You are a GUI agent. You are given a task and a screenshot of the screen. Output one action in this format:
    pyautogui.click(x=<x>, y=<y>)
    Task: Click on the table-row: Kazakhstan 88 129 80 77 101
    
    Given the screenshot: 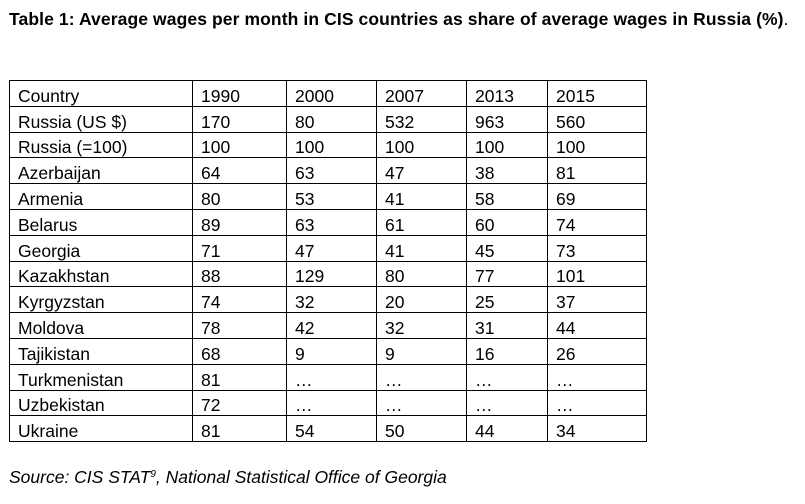 What is the action you would take?
    pyautogui.click(x=328, y=274)
    